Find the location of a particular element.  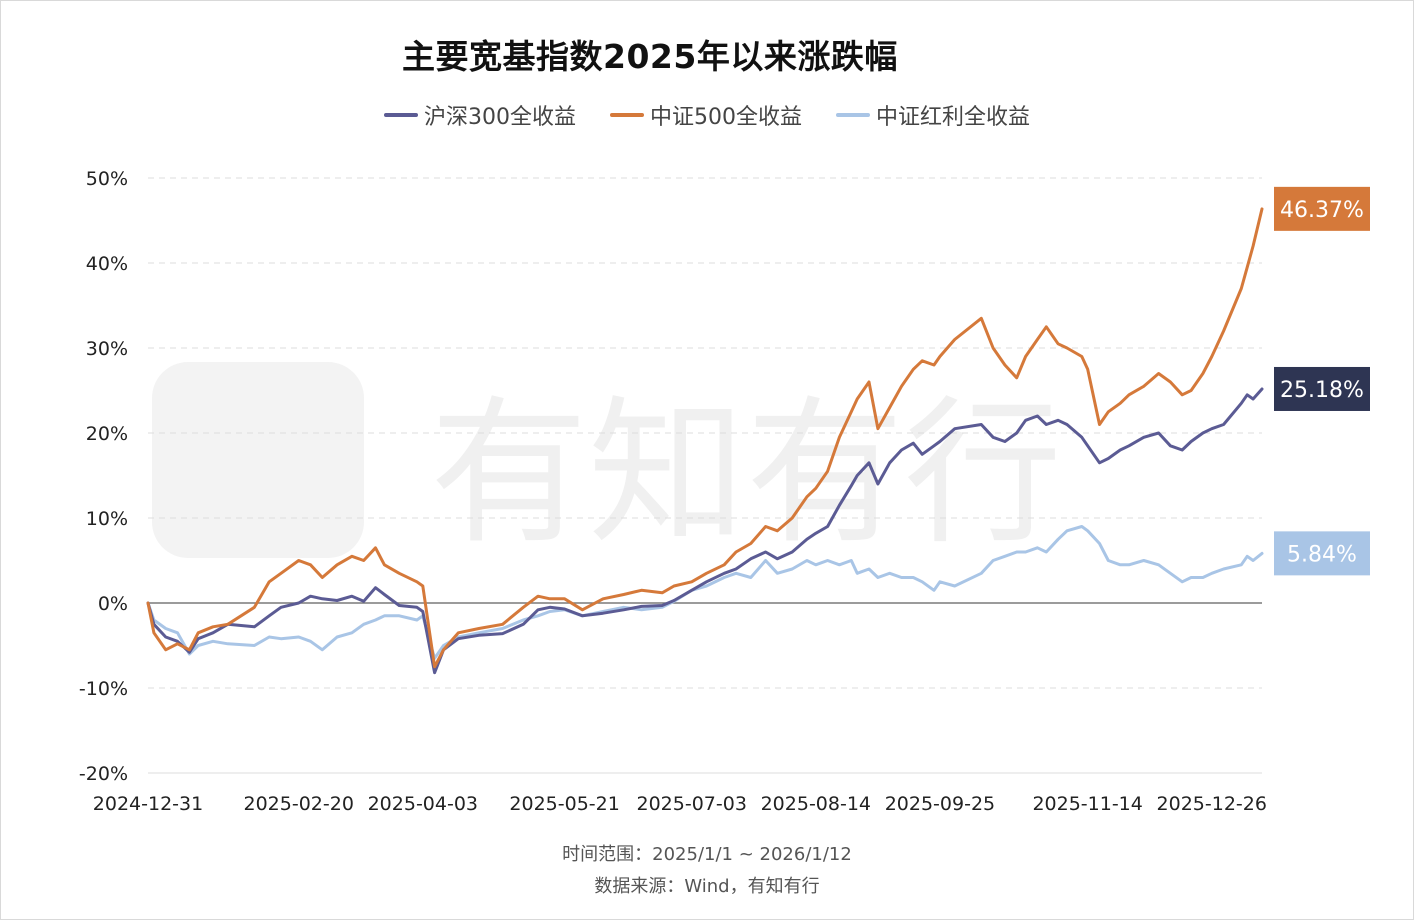

x-tick-label: 2025-05-21 is located at coordinates (564, 804).